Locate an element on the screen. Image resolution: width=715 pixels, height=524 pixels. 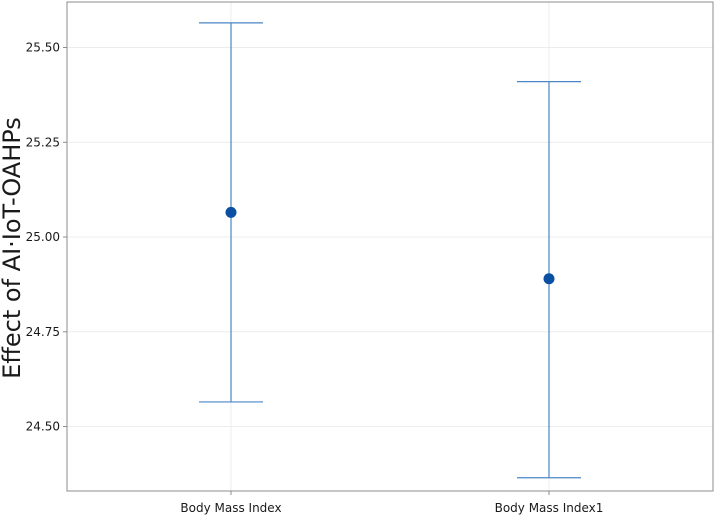
y-axis: 24.50 24.75 25.00 25.25 25.50 is located at coordinates (46, 237).